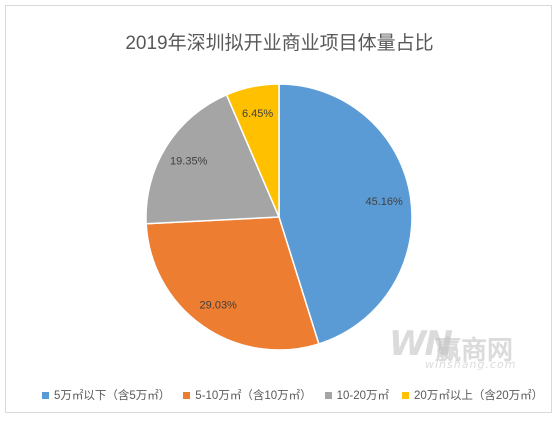  I want to click on legend-item-1: 5-10万㎡（含10万㎡）, so click(247, 395).